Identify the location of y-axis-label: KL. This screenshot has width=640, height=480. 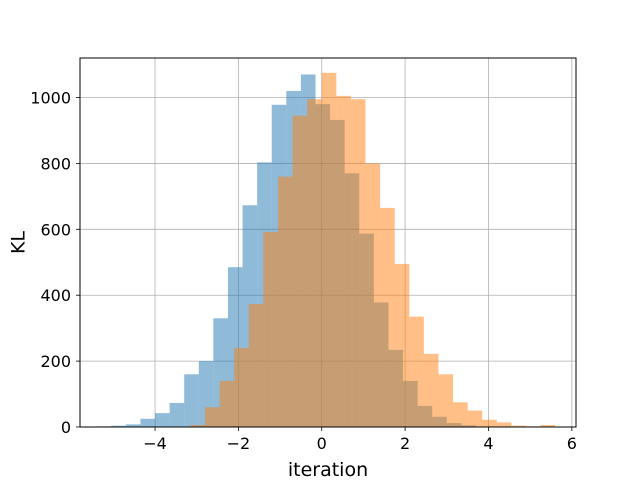
(19, 242).